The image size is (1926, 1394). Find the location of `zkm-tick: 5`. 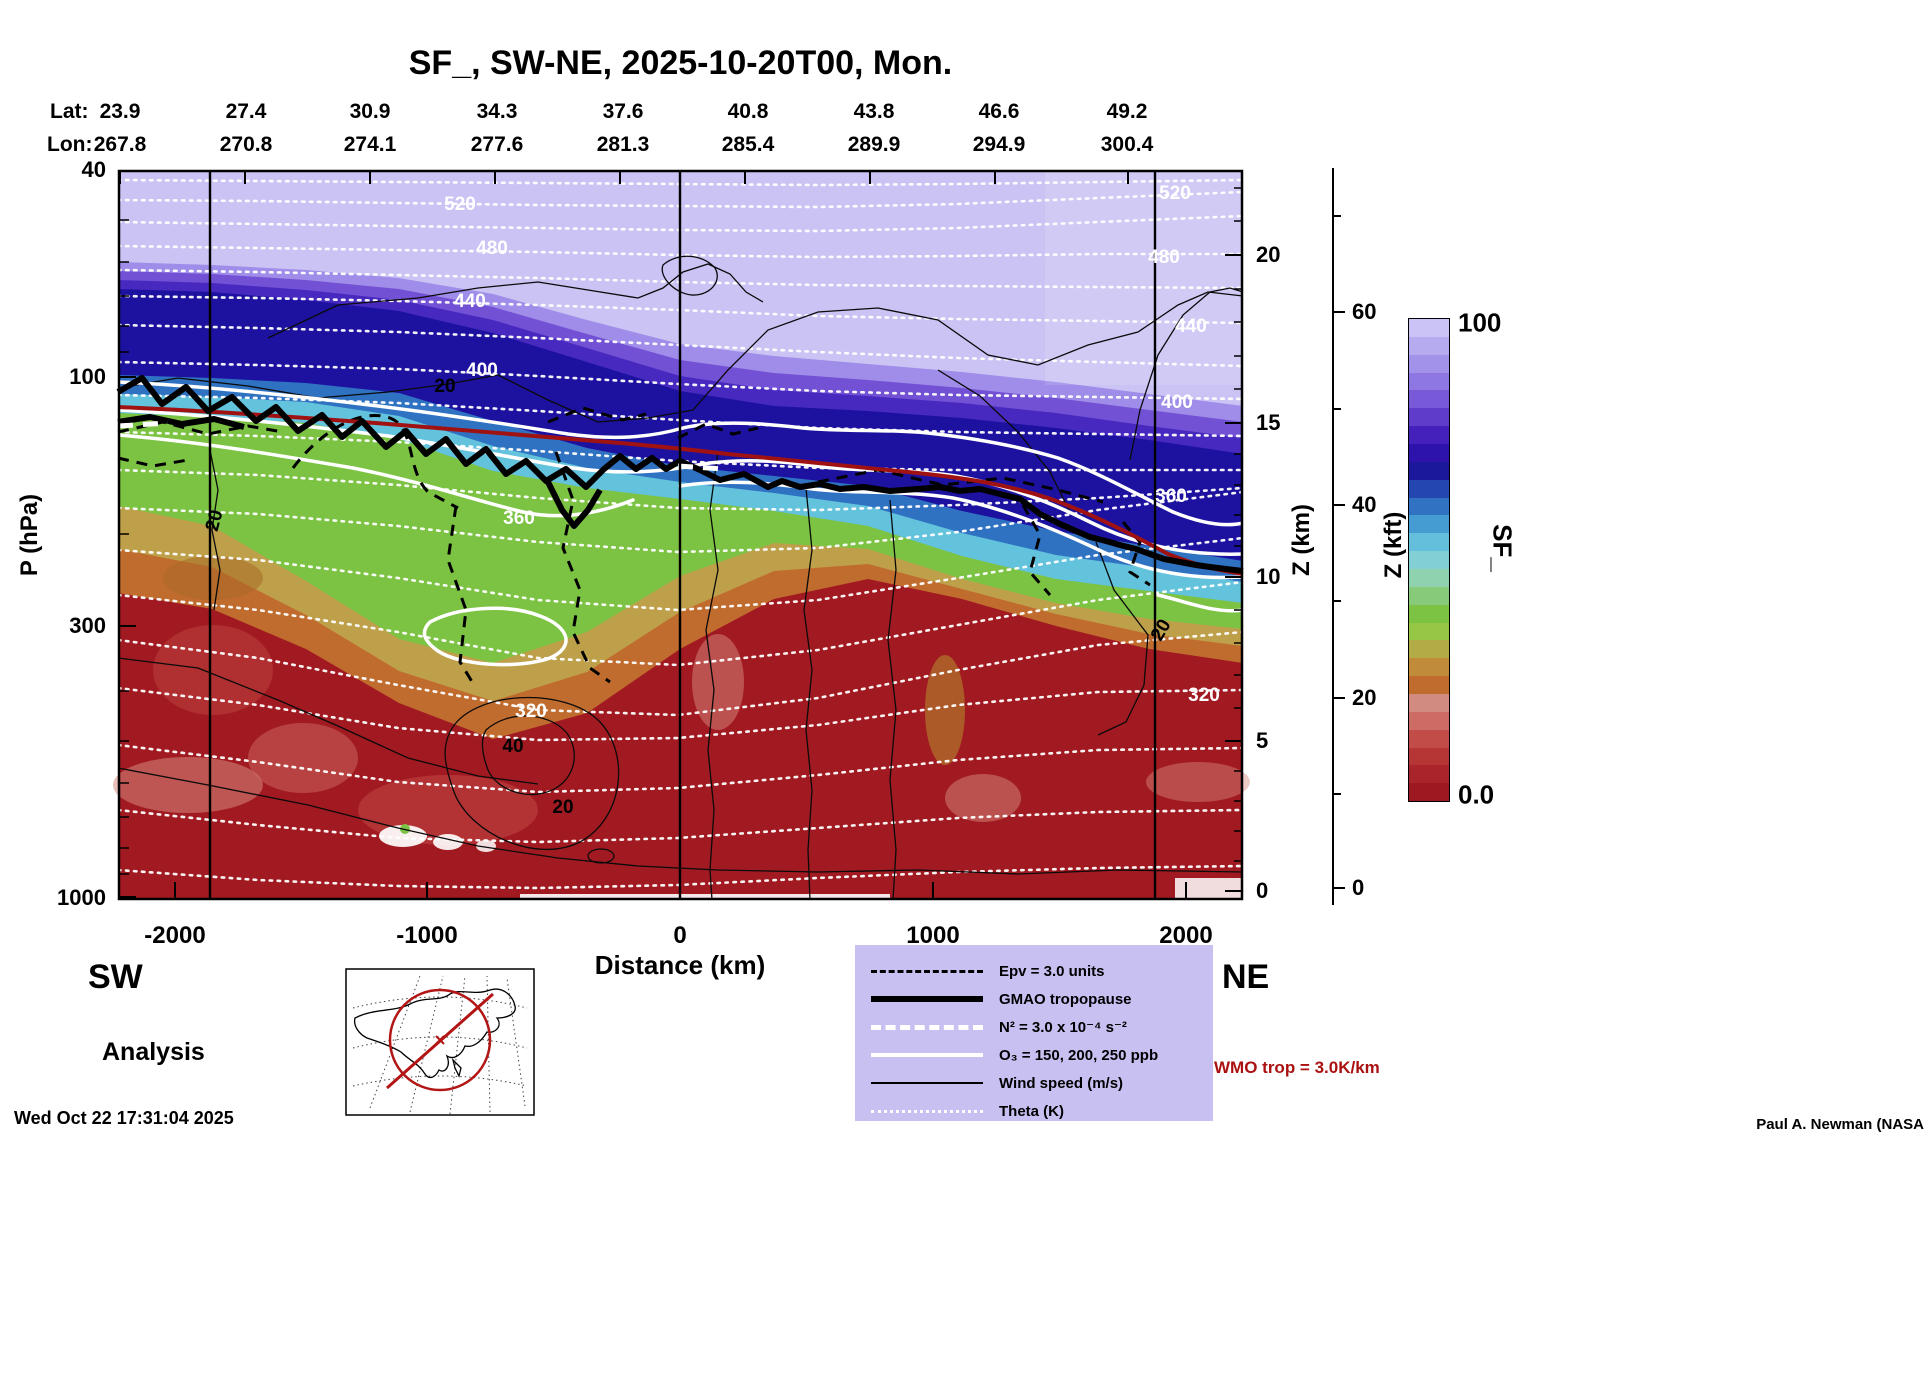

zkm-tick: 5 is located at coordinates (1262, 740).